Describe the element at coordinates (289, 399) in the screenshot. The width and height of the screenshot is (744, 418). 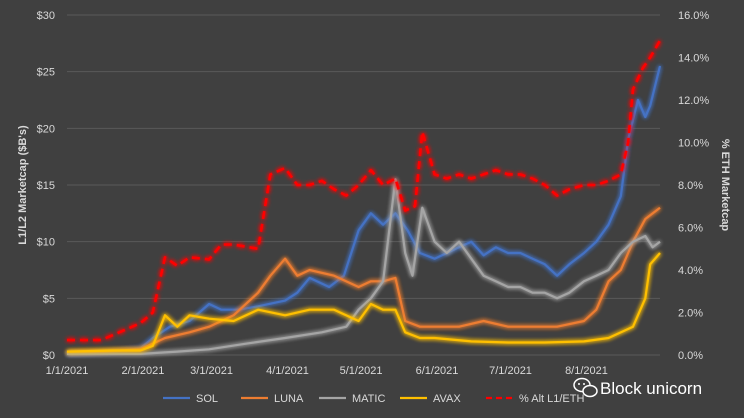
I see `legend-label: LUNA` at that location.